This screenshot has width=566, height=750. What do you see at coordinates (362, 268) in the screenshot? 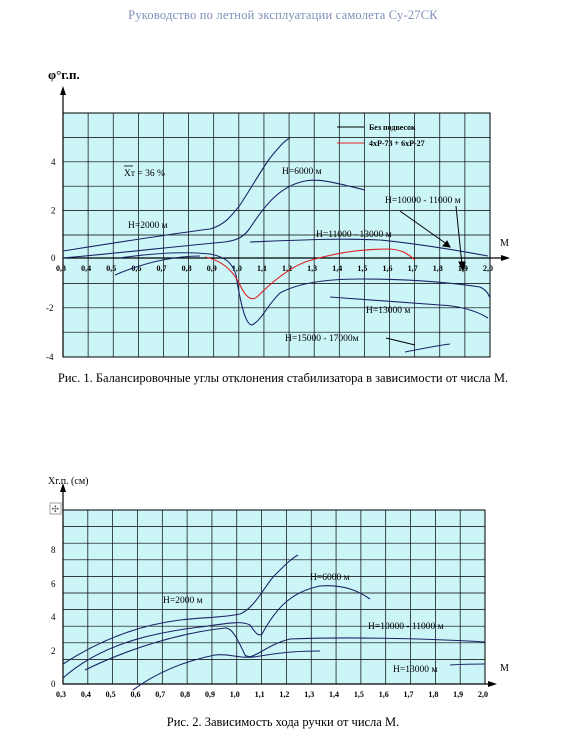
I see `figure-1-x-tick: 1,5` at bounding box center [362, 268].